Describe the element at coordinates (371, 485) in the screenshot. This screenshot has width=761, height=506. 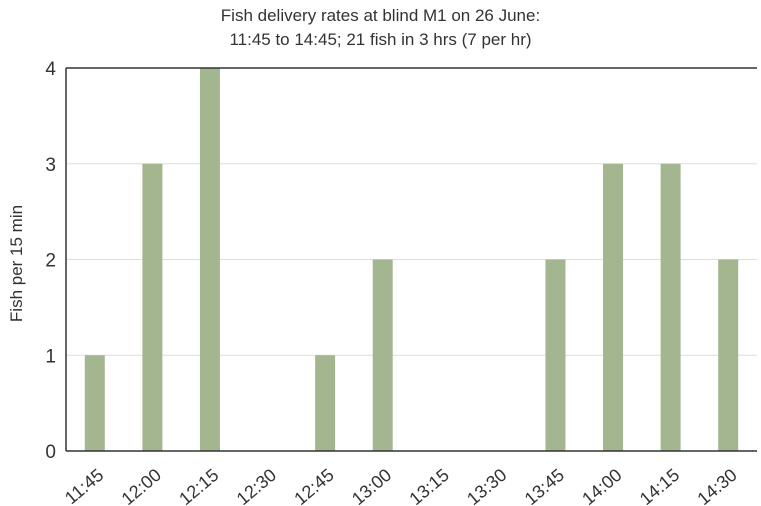
I see `x-tick-label: 13:00` at that location.